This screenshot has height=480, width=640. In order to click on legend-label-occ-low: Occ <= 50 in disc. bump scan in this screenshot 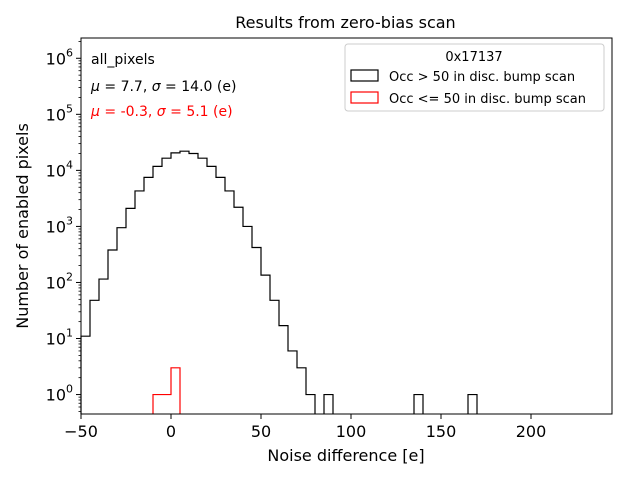, I will do `click(487, 99)`.